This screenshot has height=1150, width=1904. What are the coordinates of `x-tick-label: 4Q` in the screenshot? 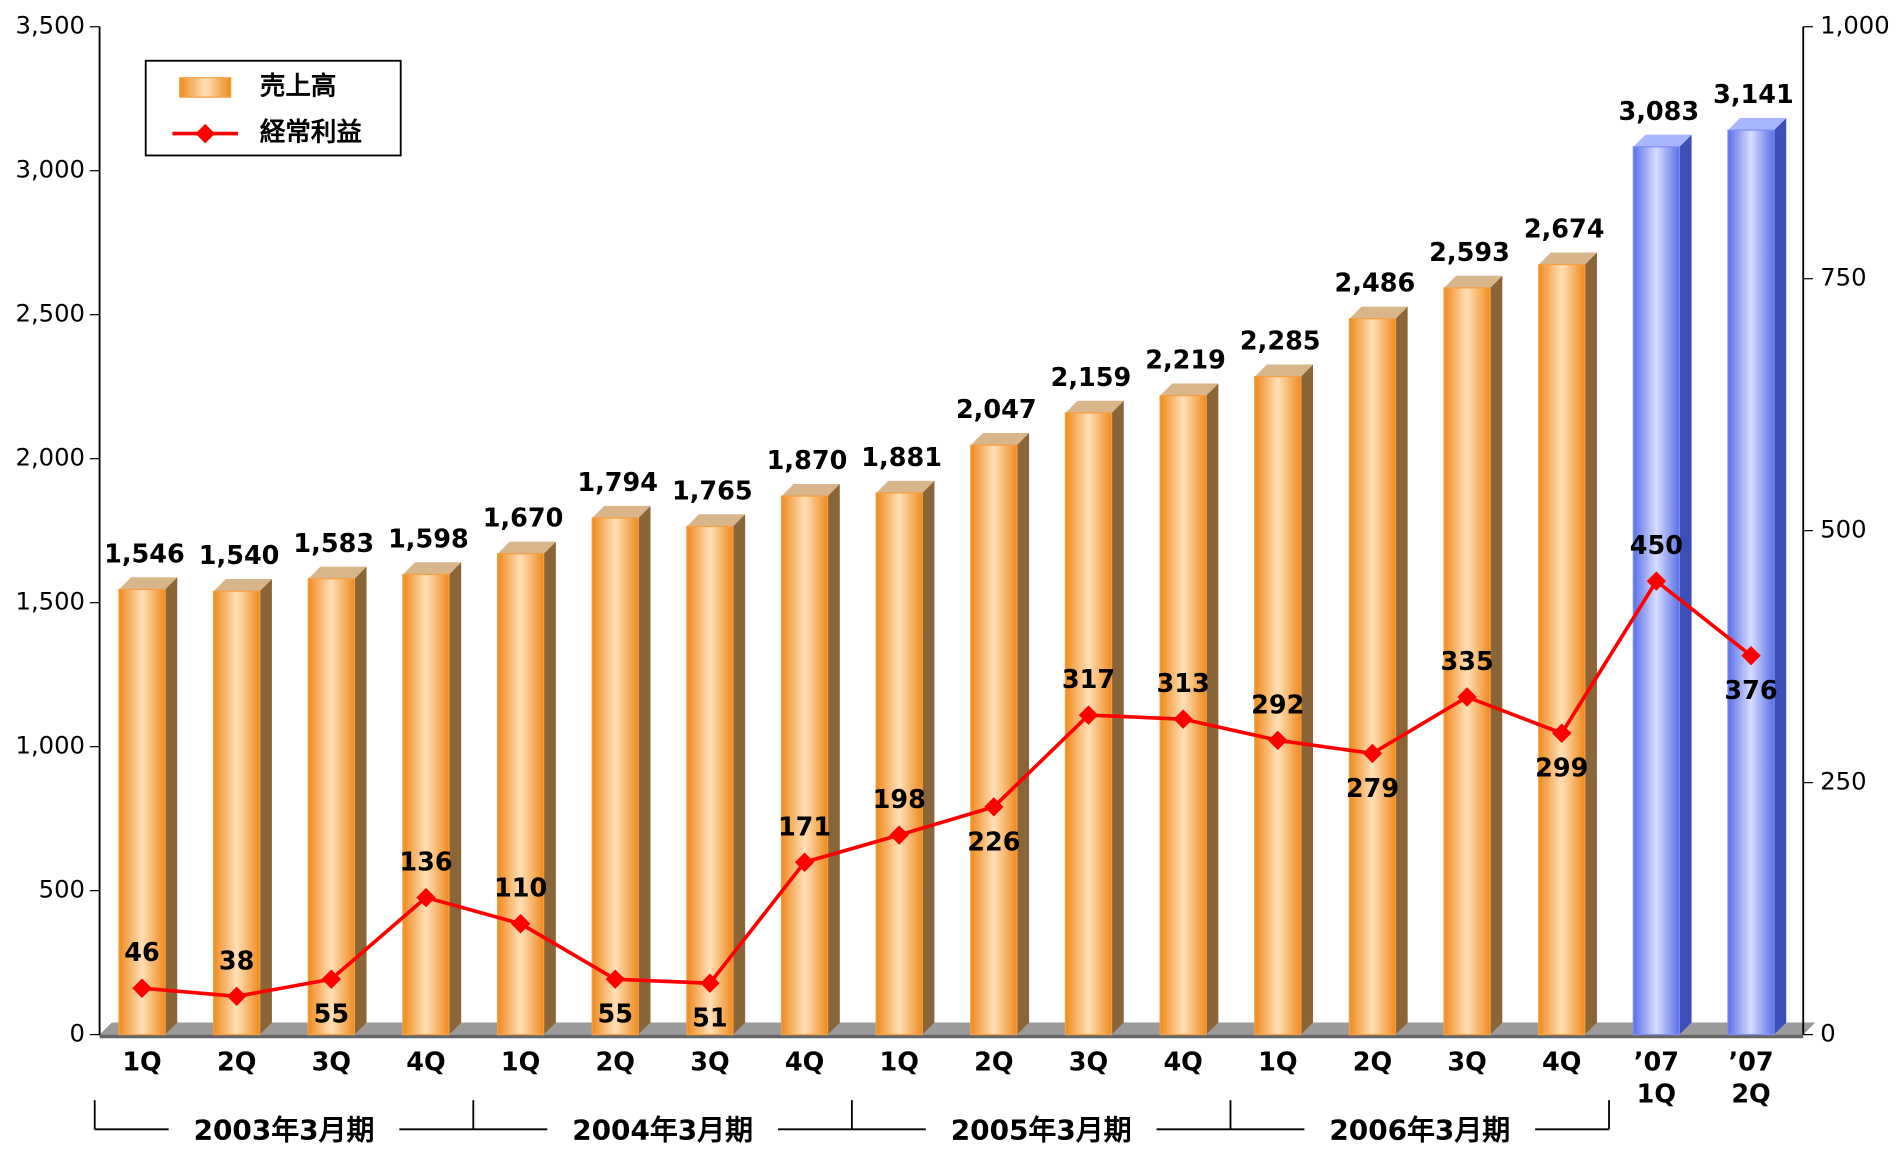 It's located at (1182, 1063).